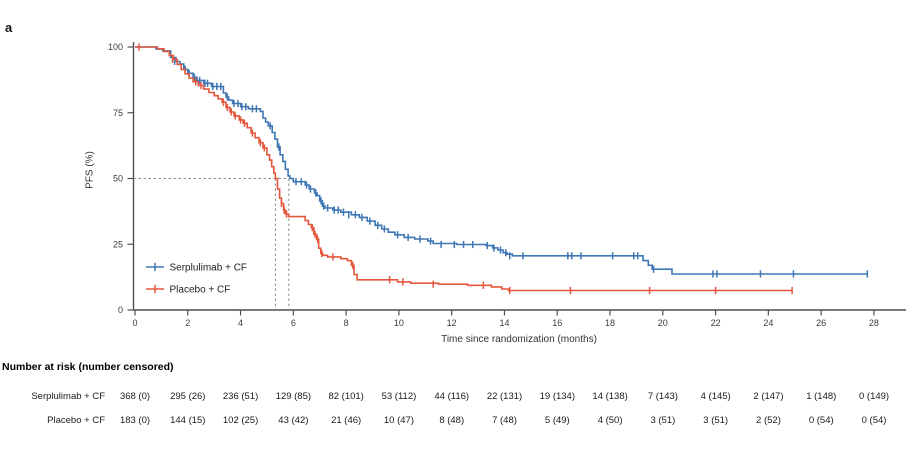 This screenshot has width=913, height=452. What do you see at coordinates (240, 420) in the screenshot?
I see `risk-cell: 102 (25)` at bounding box center [240, 420].